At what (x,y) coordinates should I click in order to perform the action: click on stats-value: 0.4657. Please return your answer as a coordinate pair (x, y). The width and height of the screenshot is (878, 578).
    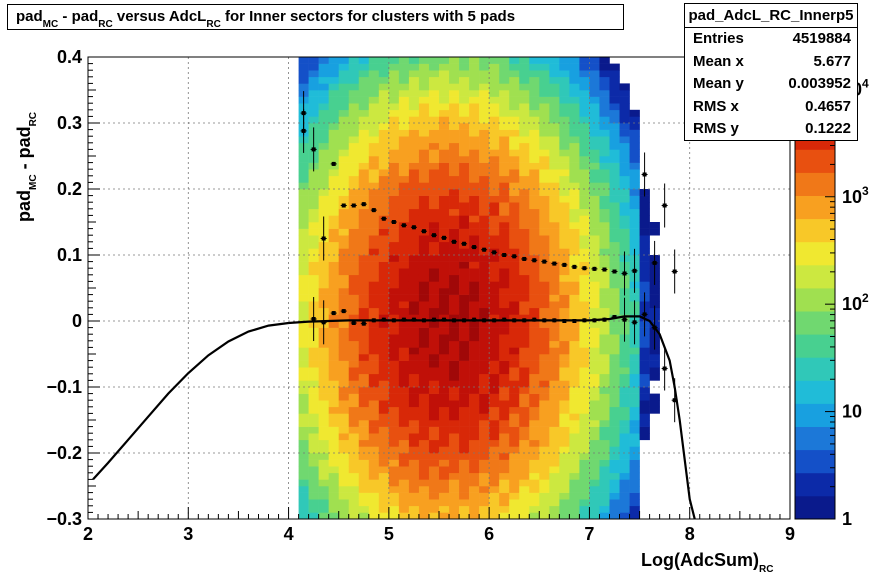
    Looking at the image, I should click on (828, 106).